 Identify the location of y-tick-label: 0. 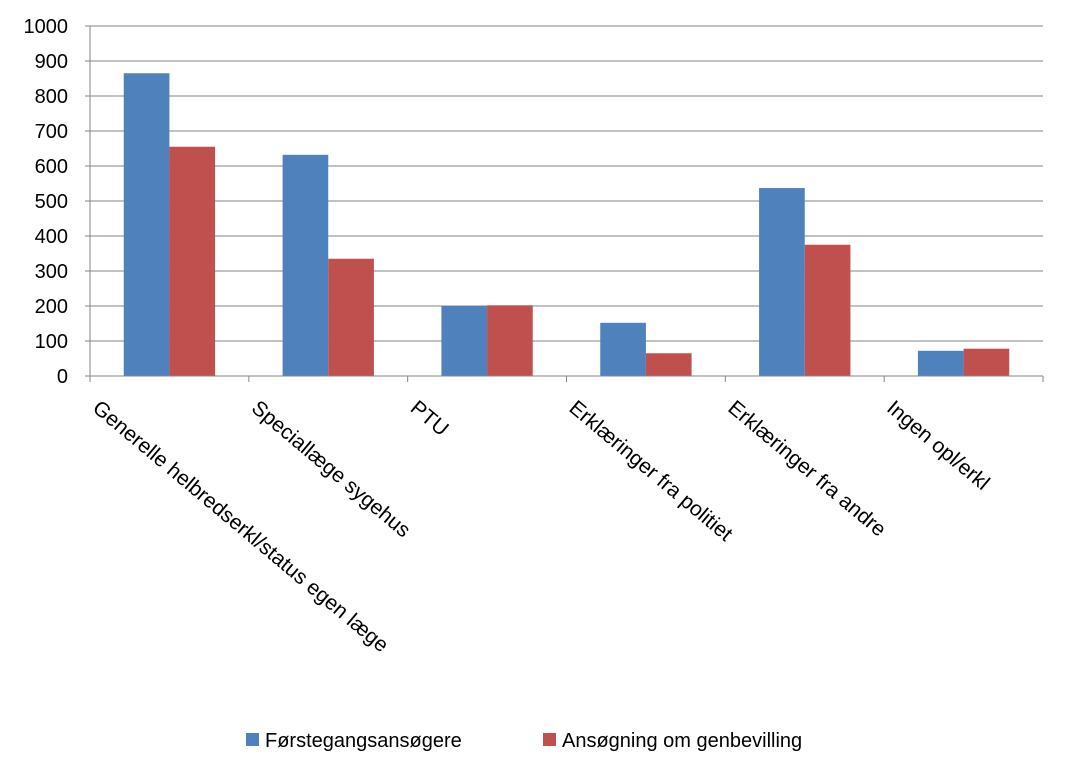
(62, 377).